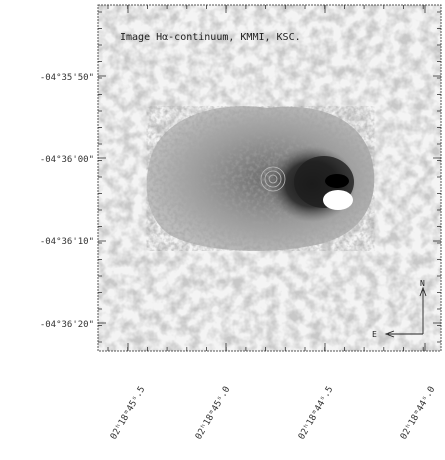 The width and height of the screenshot is (445, 460). What do you see at coordinates (273, 179) in the screenshot?
I see `contour-circles` at bounding box center [273, 179].